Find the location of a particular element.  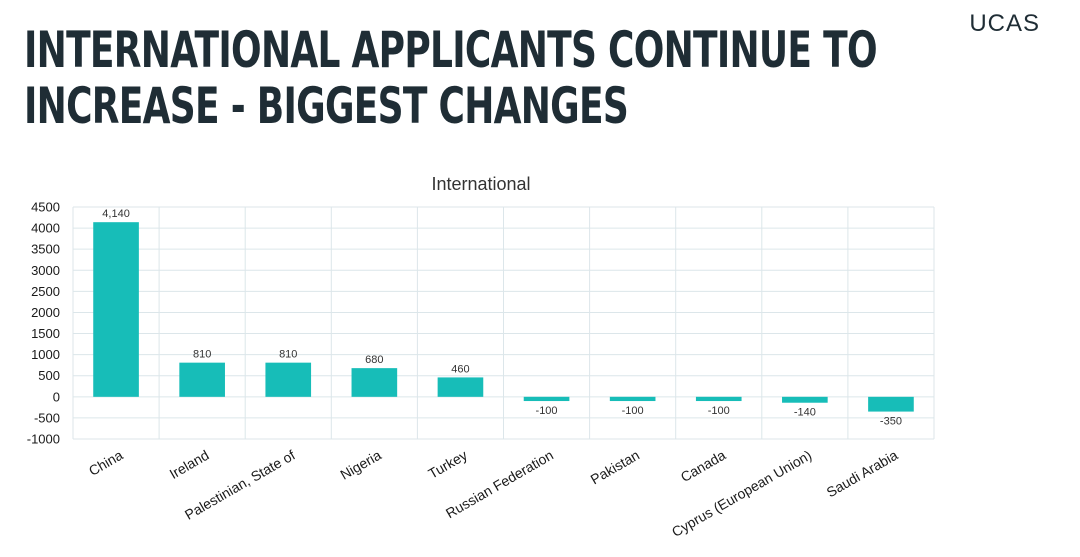

x-tick-label: Turkey is located at coordinates (447, 464).